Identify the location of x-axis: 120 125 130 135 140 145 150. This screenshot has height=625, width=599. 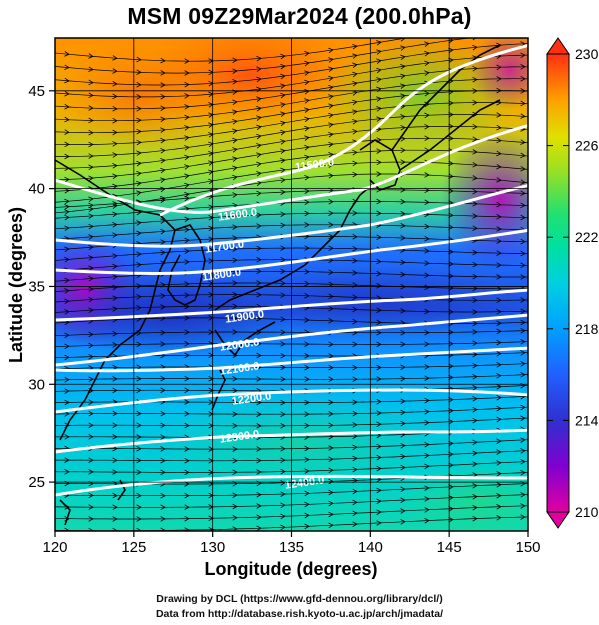
(291, 543).